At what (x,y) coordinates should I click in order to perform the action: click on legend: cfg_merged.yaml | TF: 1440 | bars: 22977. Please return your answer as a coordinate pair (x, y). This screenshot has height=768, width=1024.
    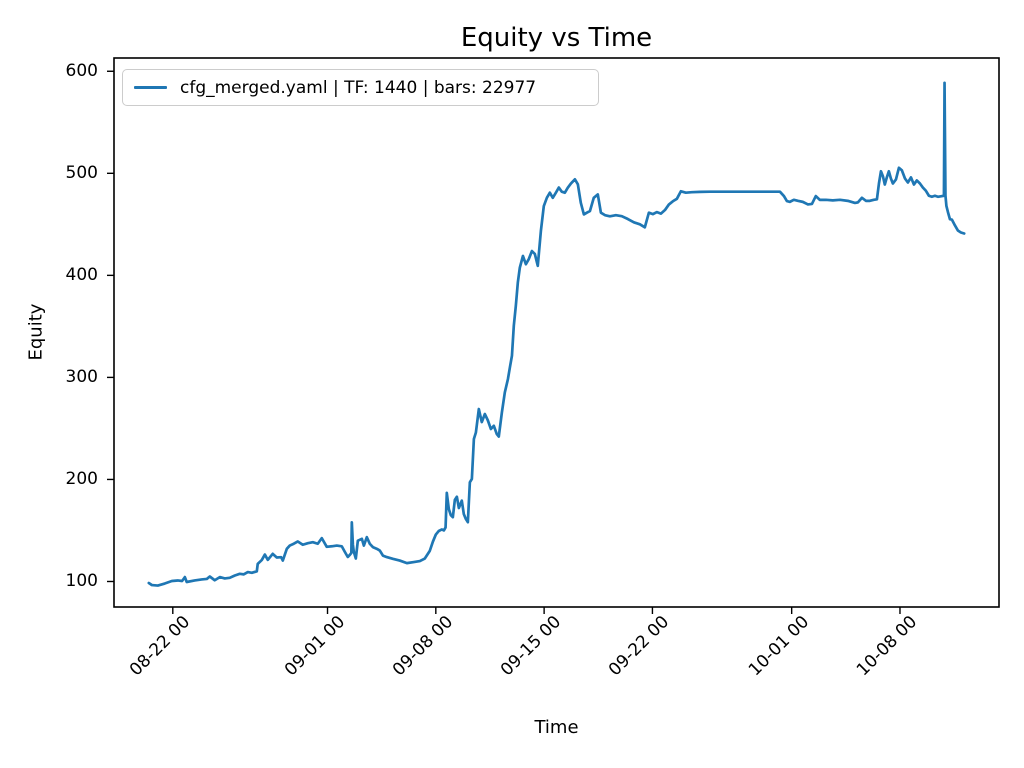
    Looking at the image, I should click on (360, 87).